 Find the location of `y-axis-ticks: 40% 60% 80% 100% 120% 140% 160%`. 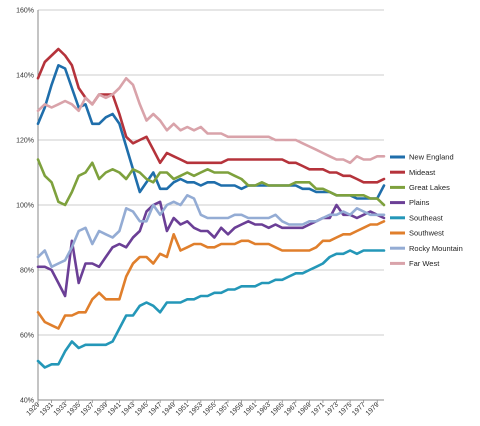

y-axis-ticks: 40% 60% 80% 100% 120% 140% 160% is located at coordinates (25, 206).